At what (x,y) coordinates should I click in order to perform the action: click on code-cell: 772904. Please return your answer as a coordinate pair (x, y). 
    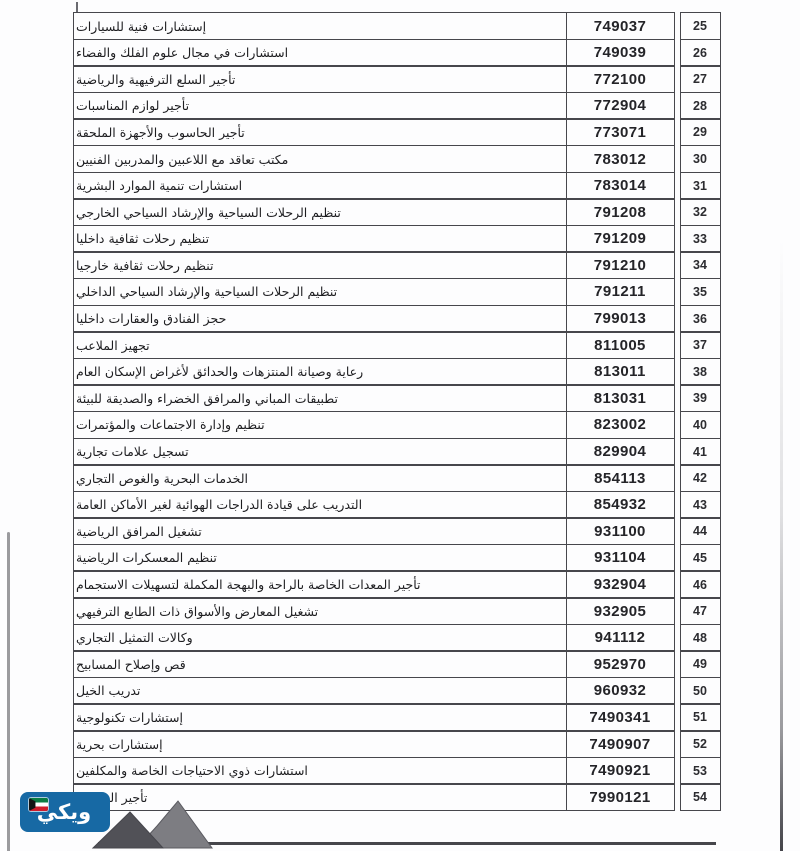
    Looking at the image, I should click on (620, 105).